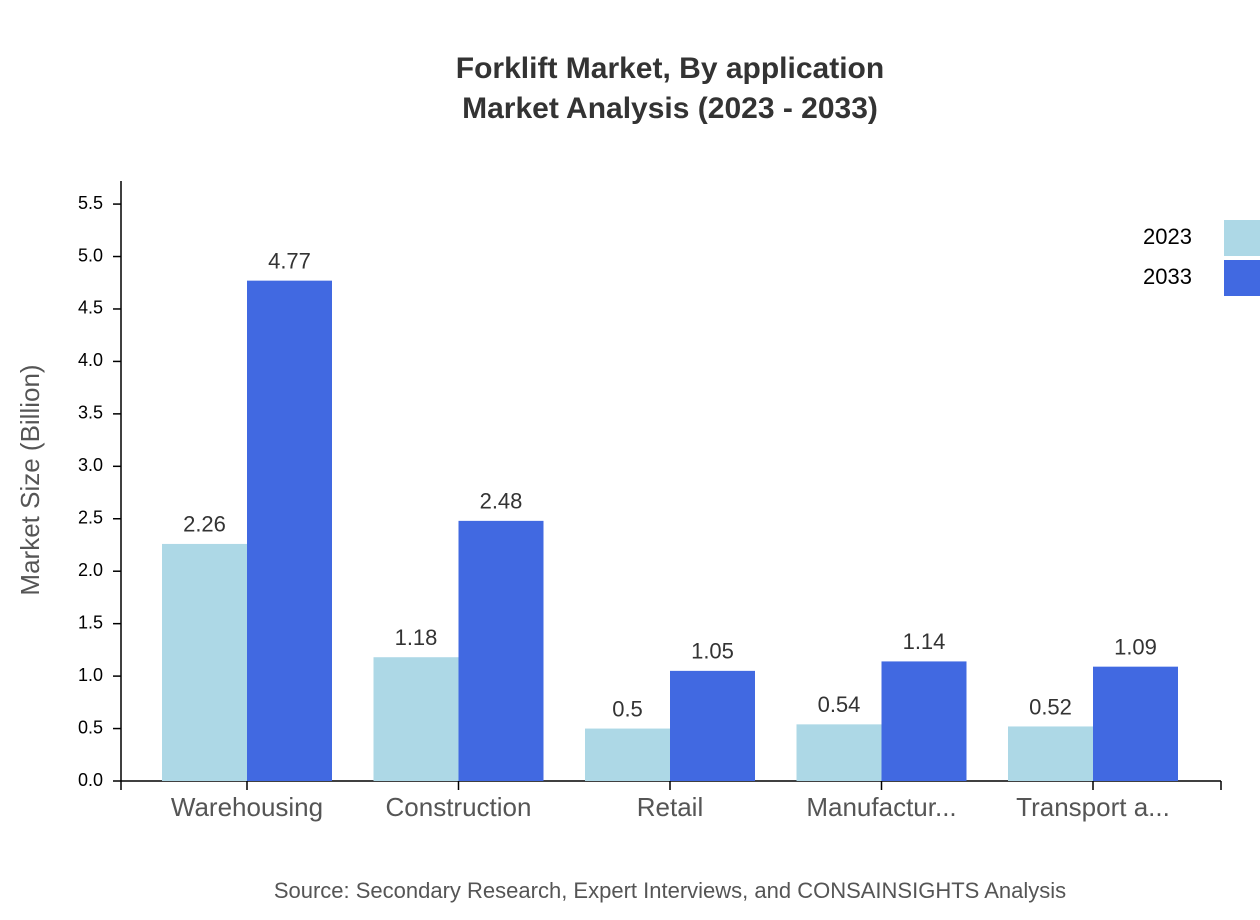 Image resolution: width=1260 pixels, height=920 pixels. What do you see at coordinates (712, 651) in the screenshot?
I see `value-label: 1.05` at bounding box center [712, 651].